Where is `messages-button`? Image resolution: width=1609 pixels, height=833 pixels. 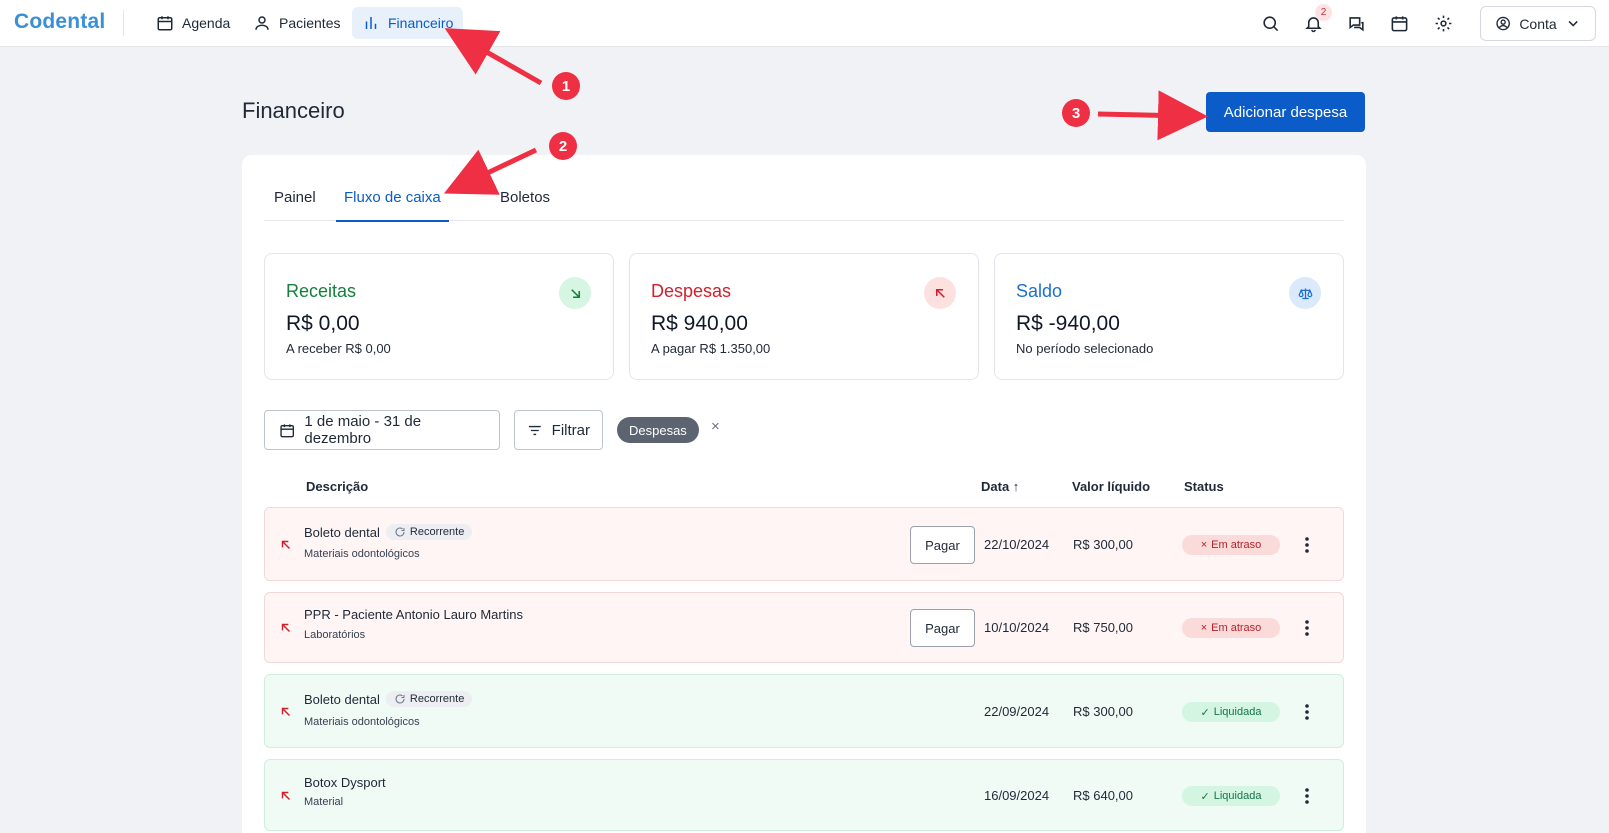
messages-button is located at coordinates (1356, 23).